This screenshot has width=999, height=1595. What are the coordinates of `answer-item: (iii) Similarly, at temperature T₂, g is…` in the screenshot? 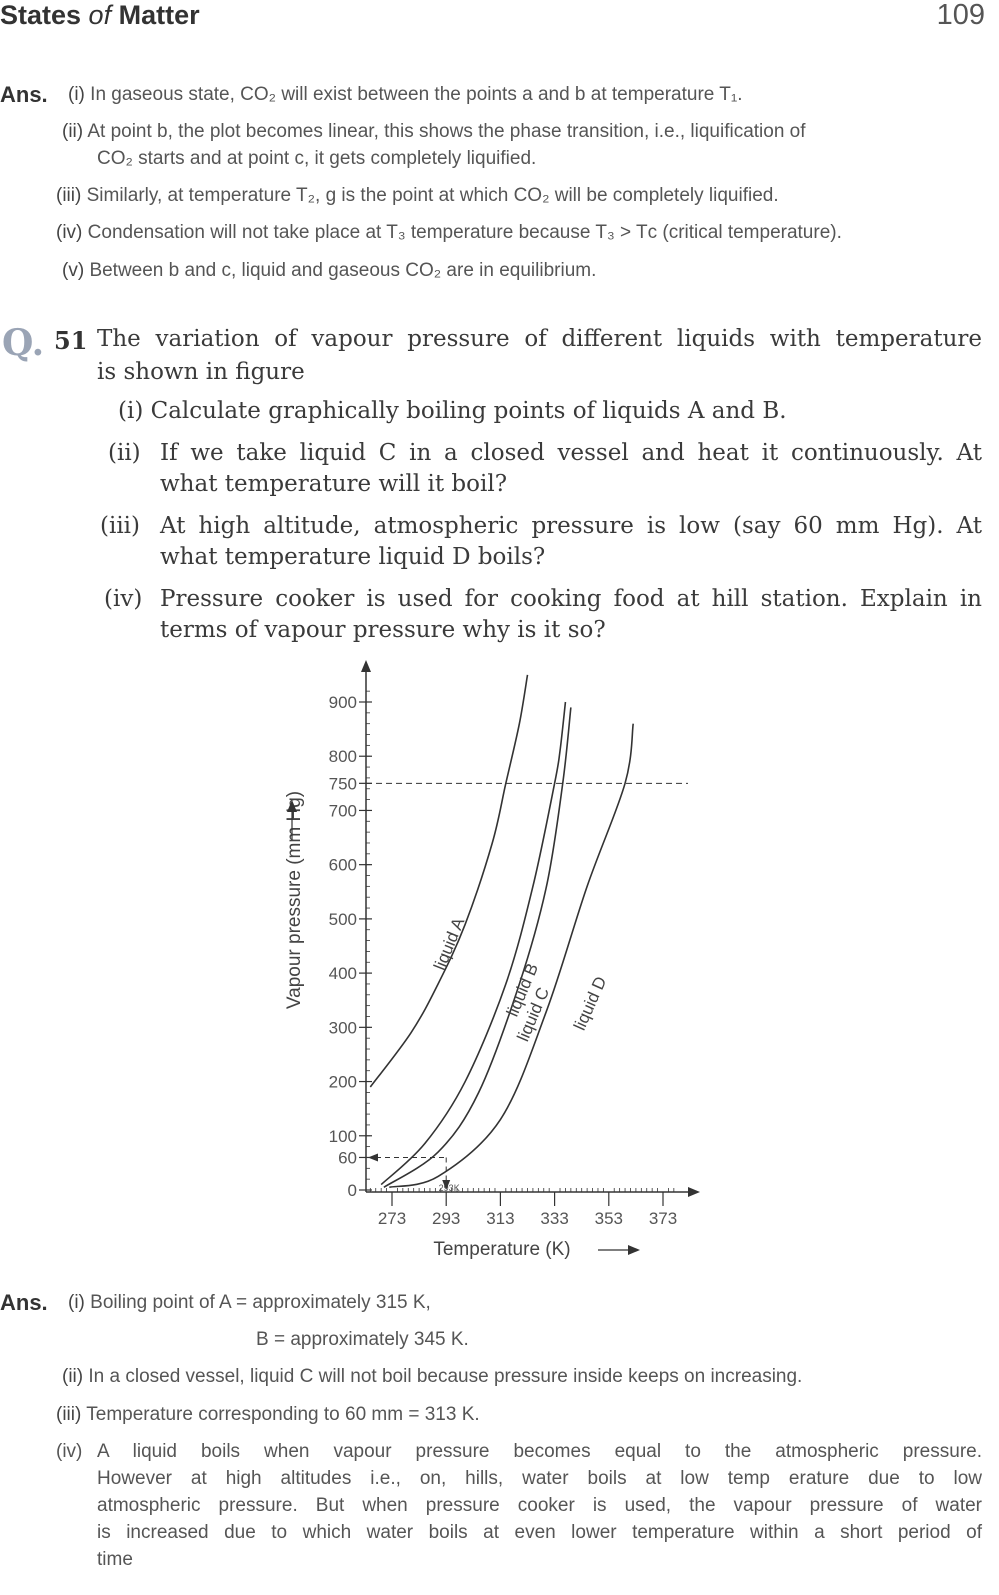 It's located at (417, 195).